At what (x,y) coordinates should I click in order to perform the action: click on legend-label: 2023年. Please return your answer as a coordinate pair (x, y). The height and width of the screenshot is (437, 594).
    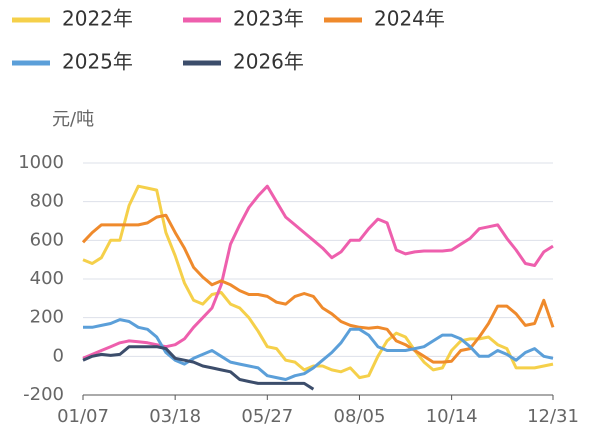
    Looking at the image, I should click on (268, 19).